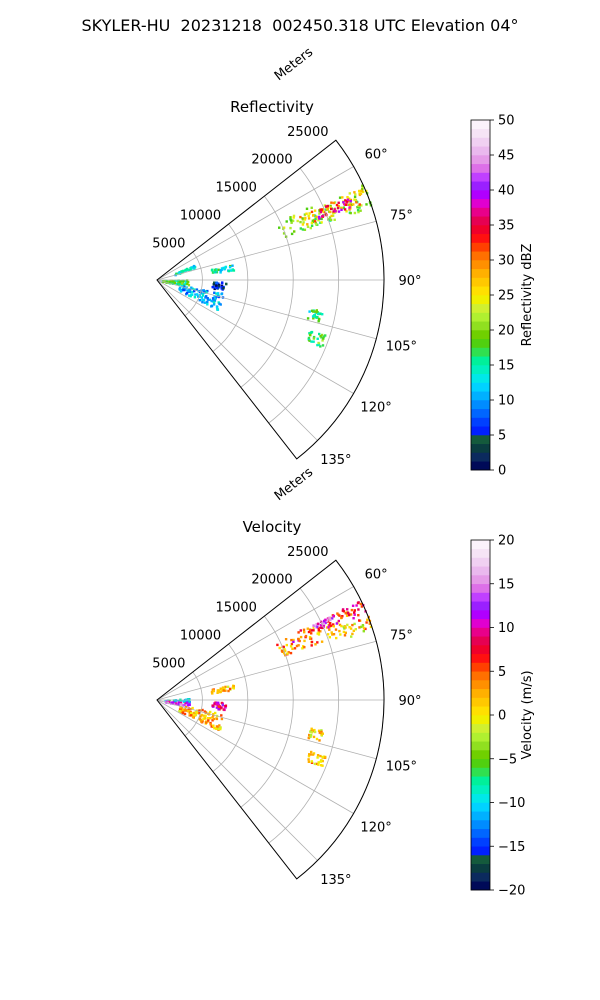 The image size is (600, 1000). What do you see at coordinates (294, 484) in the screenshot?
I see `range-axis-label: Meters` at bounding box center [294, 484].